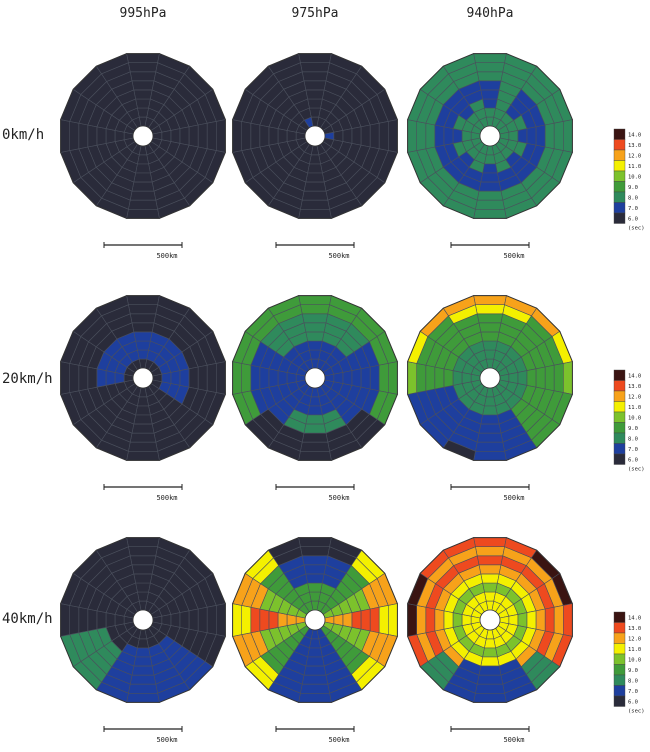 Image resolution: width=650 pixels, height=752 pixels. I want to click on column-label-995hpa: 995hPa, so click(143, 13).